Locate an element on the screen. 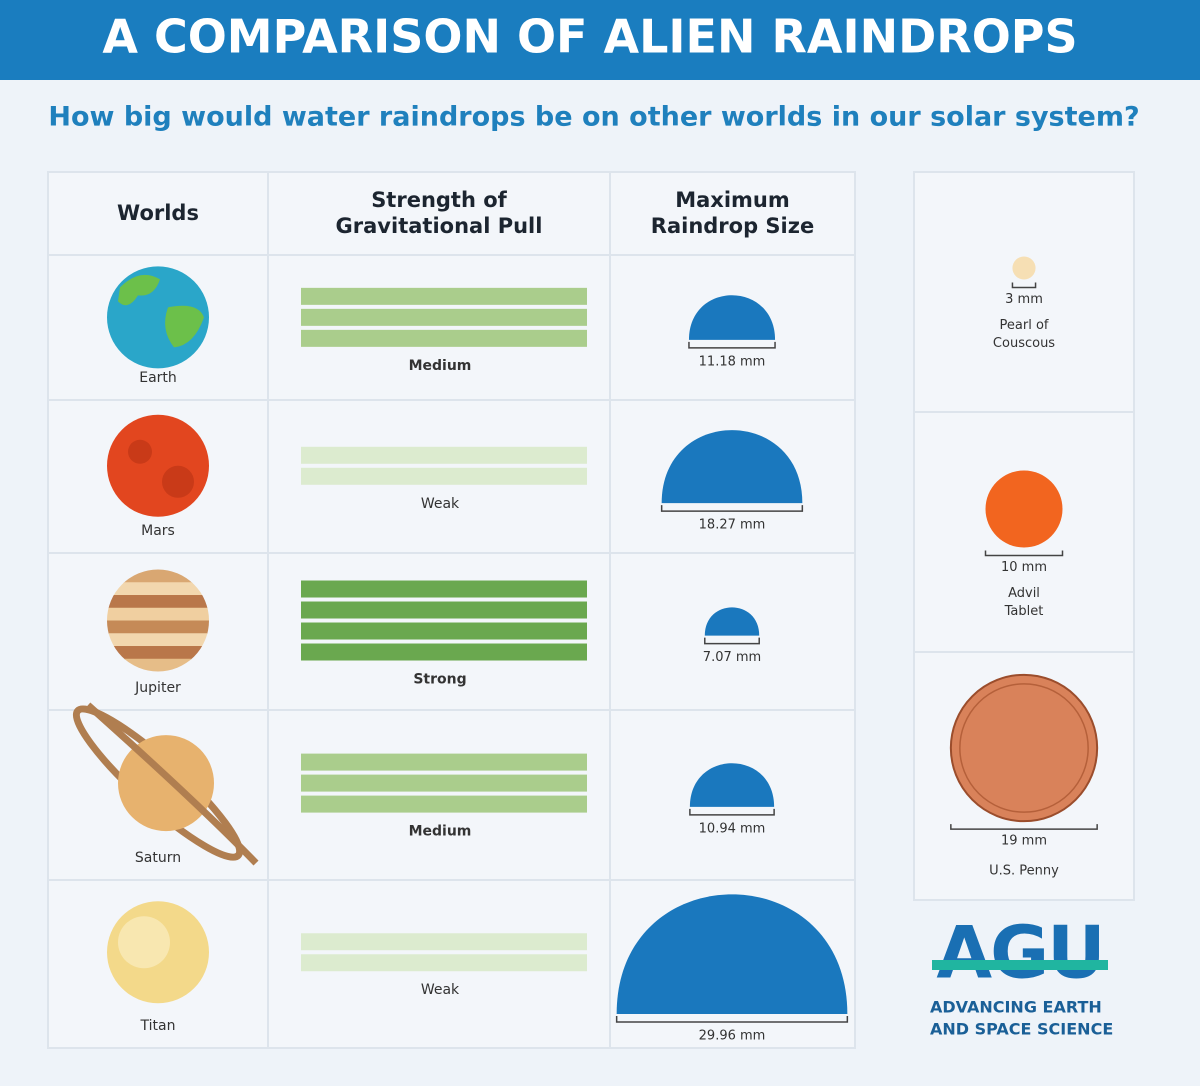 The width and height of the screenshot is (1200, 1086). title: A COMPARISON OF ALIEN RAINDROPS is located at coordinates (589, 37).